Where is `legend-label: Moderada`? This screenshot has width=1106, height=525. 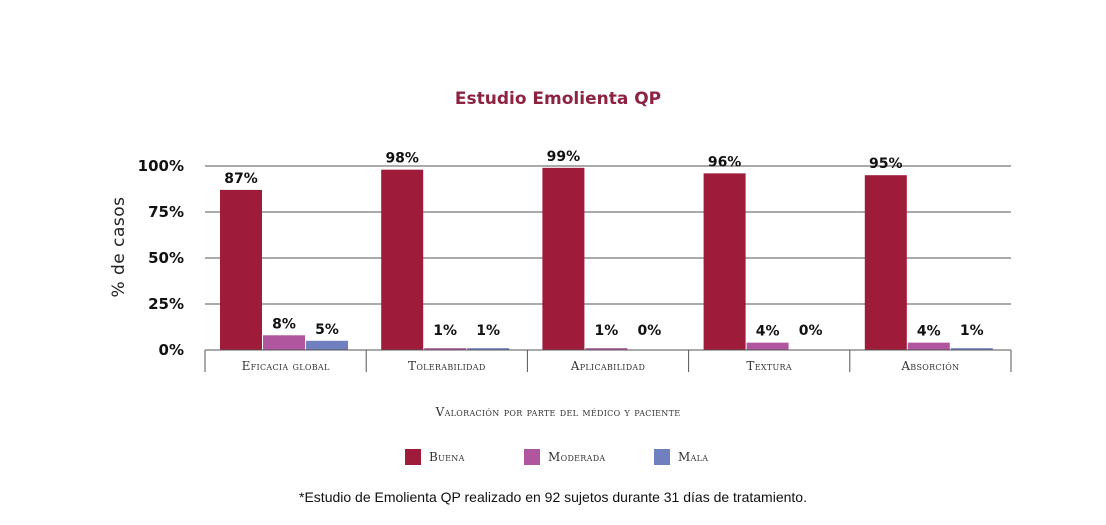 legend-label: Moderada is located at coordinates (577, 457).